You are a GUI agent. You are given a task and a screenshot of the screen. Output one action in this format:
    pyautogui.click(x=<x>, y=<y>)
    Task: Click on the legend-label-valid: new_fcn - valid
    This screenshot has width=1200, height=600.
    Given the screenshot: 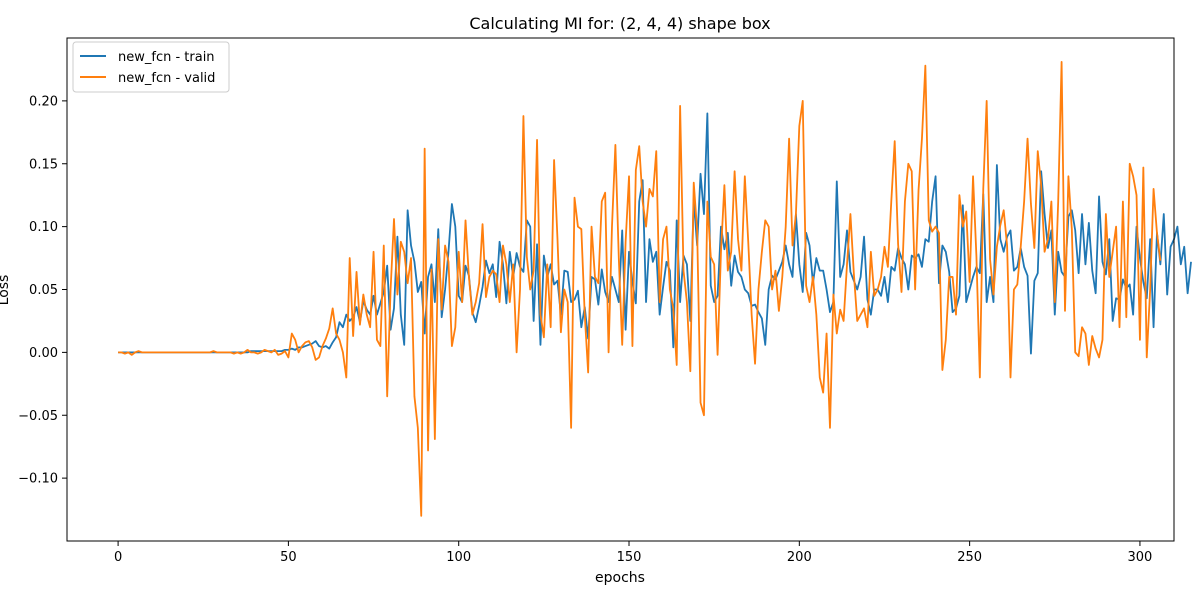 What is the action you would take?
    pyautogui.click(x=166, y=78)
    